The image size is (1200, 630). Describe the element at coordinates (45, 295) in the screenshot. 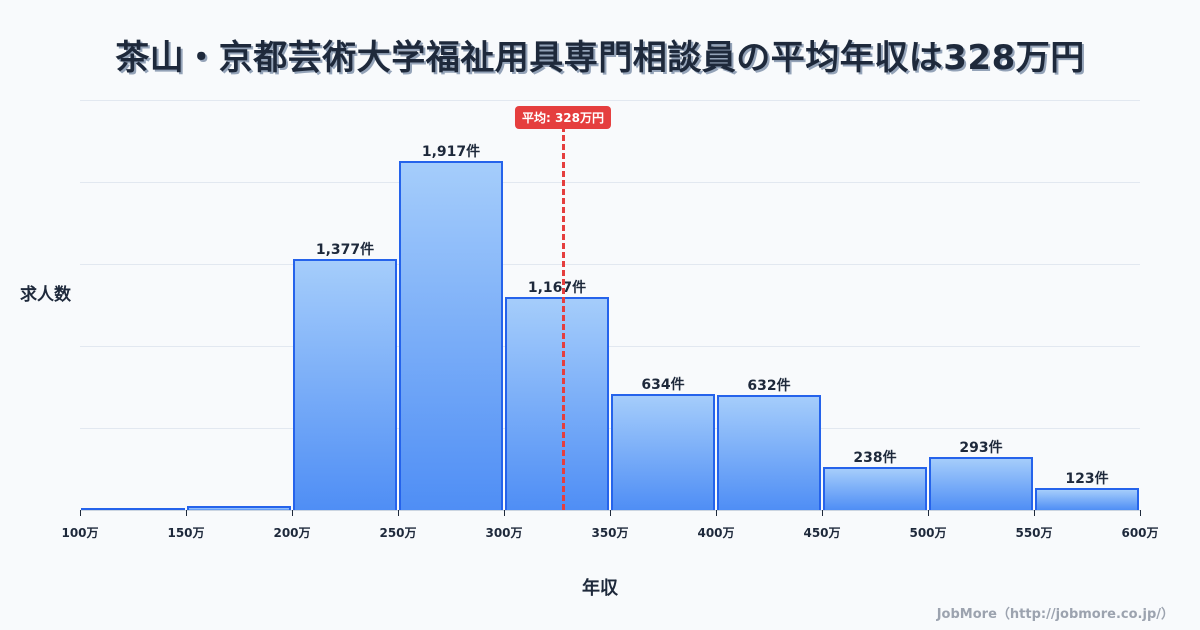

I see `y-axis-label: 求人数` at that location.